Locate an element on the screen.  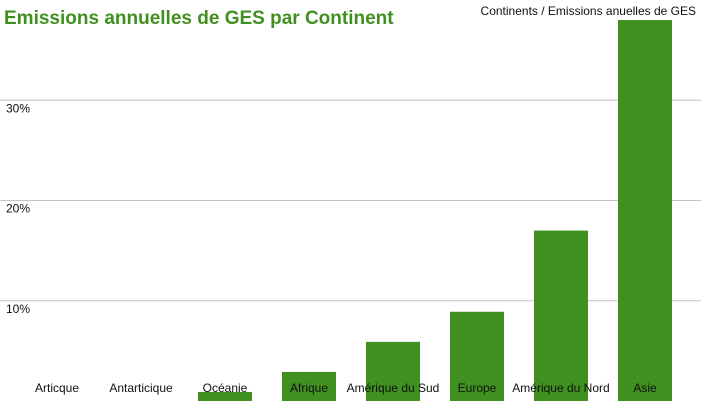
x-tick-label: Afrique is located at coordinates (309, 388).